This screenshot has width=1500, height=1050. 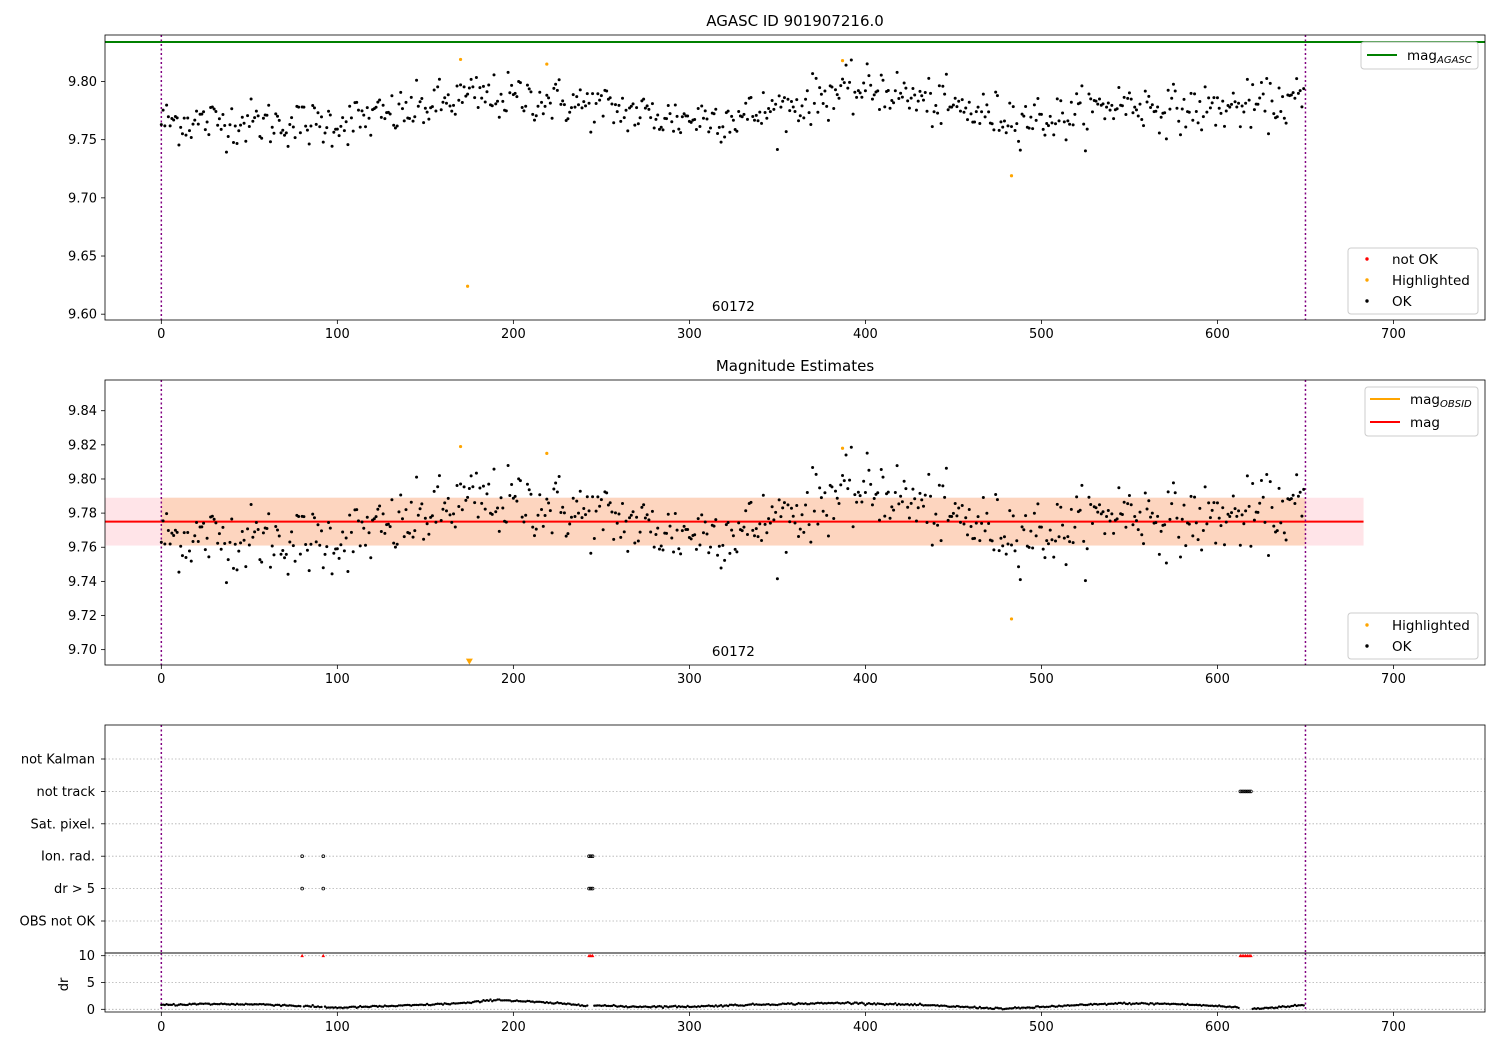 I want to click on legend-label: OK, so click(x=1402, y=302).